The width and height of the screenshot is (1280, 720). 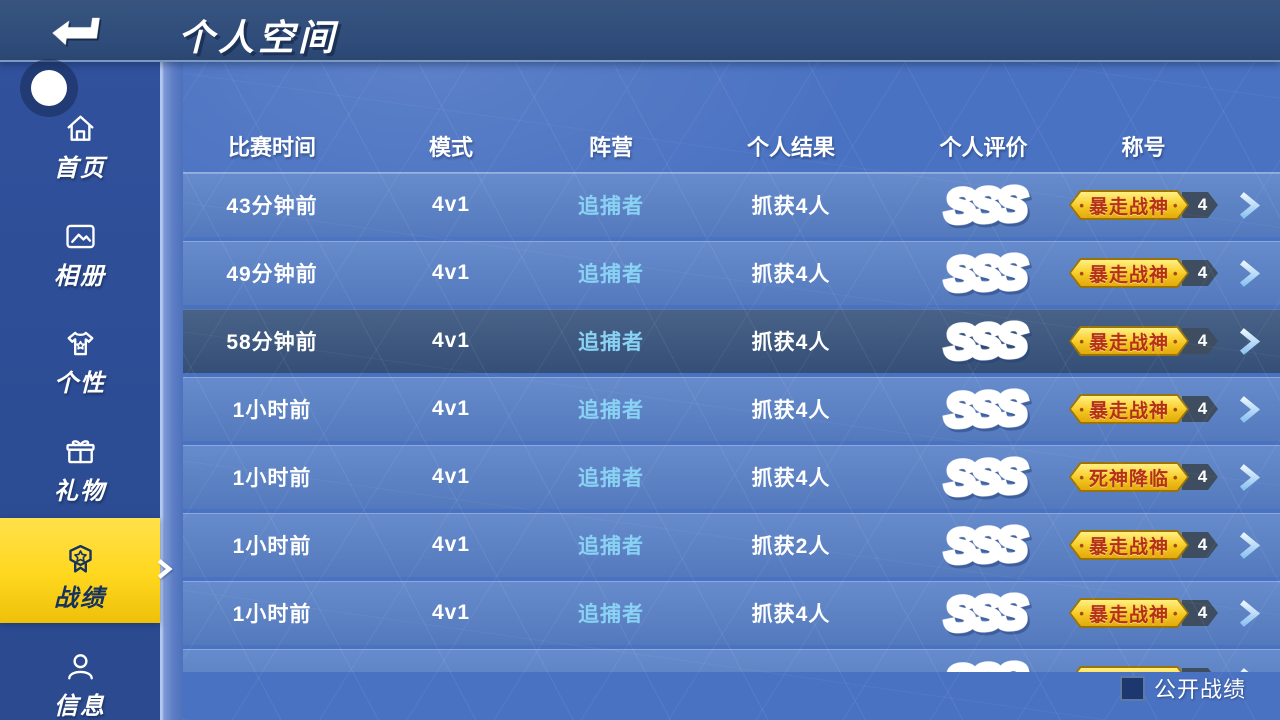 I want to click on record-row: 43分钟前 4v1 追捕者 抓获4人 SSS • 暴走战神 • 4, so click(x=731, y=205).